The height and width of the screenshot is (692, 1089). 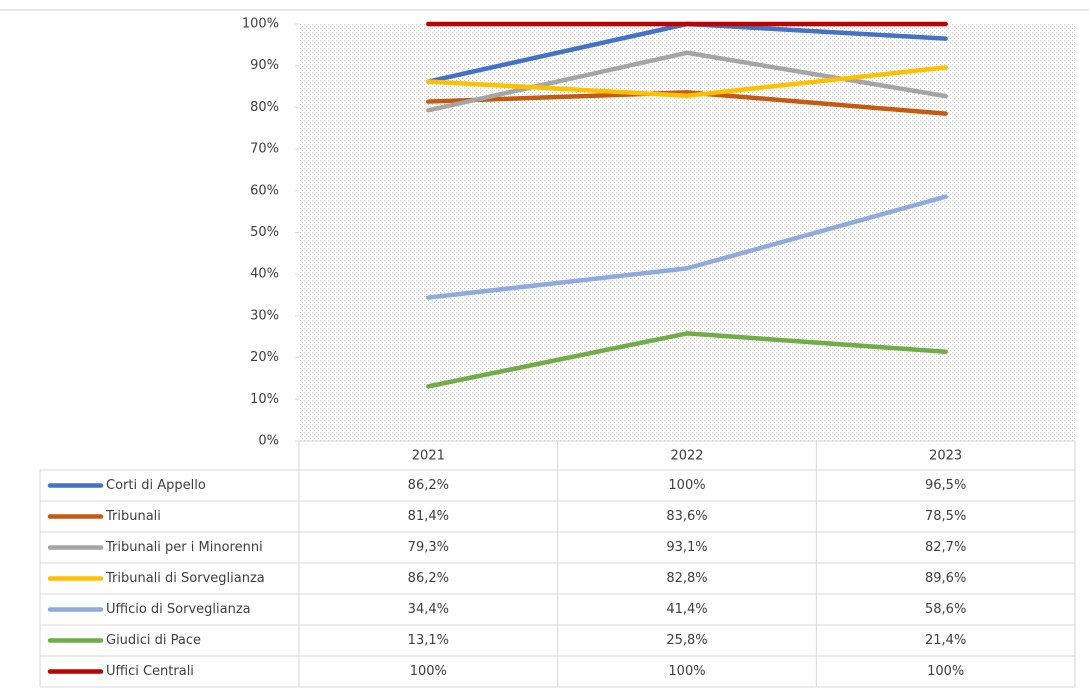 What do you see at coordinates (945, 456) in the screenshot?
I see `x-tick-label: 2023` at bounding box center [945, 456].